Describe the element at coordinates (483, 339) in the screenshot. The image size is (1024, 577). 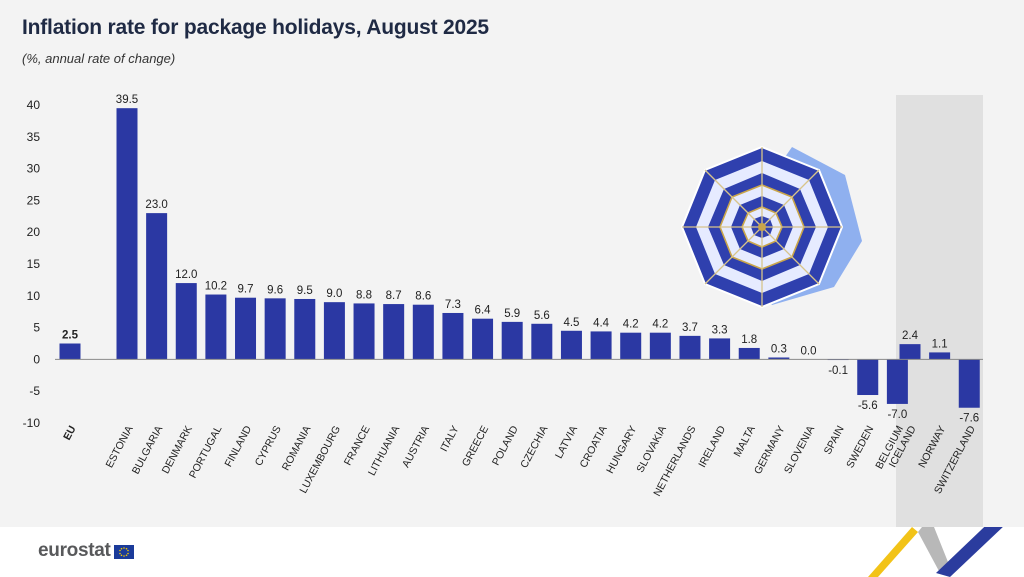
I see `bar-greece` at that location.